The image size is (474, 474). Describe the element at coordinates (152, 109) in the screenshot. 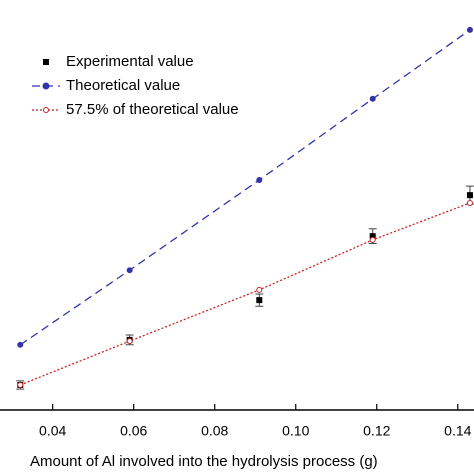

I see `legend-label: 57.5% of theoretical value` at that location.